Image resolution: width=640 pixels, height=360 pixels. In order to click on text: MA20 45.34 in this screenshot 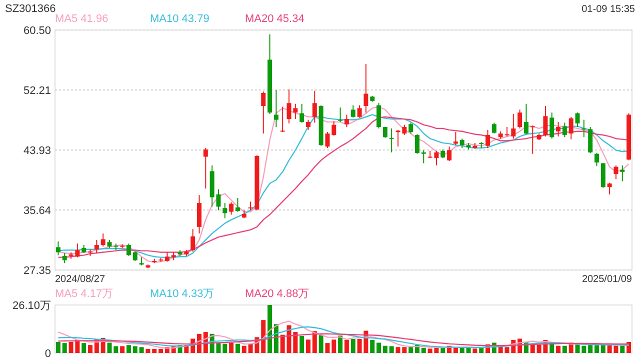, I will do `click(274, 19)`.